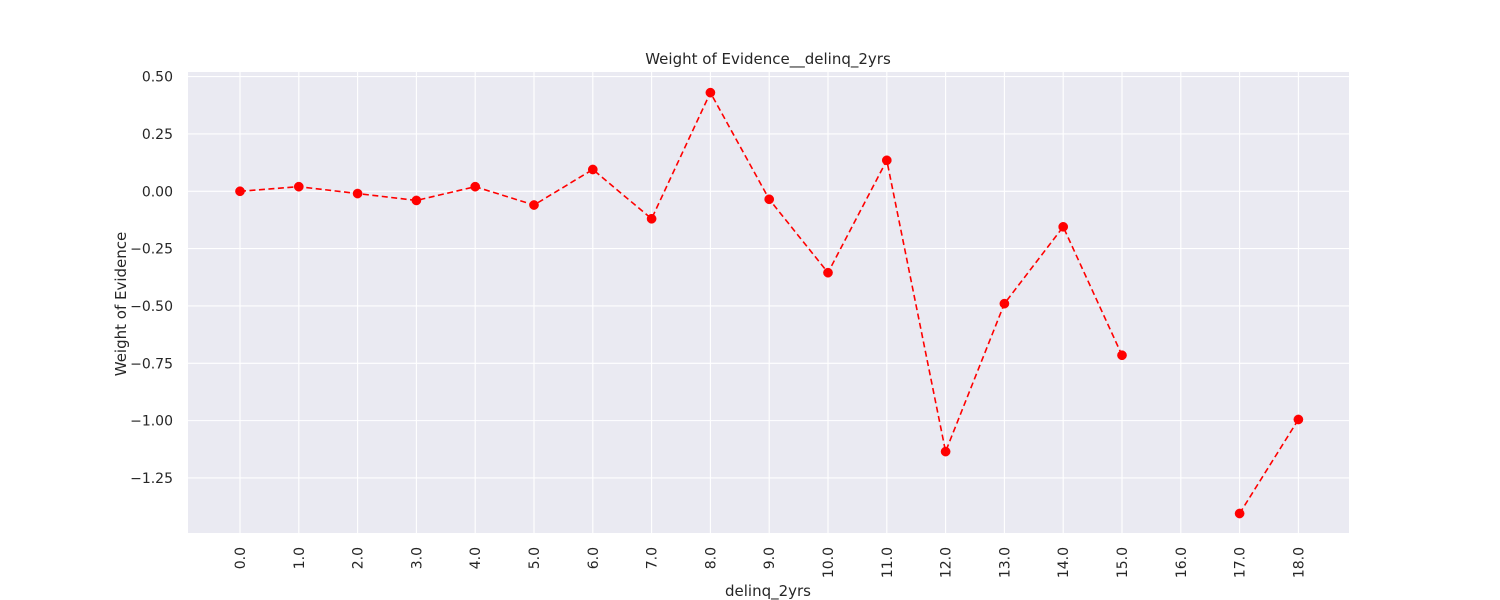 The height and width of the screenshot is (600, 1500). What do you see at coordinates (594, 558) in the screenshot?
I see `x-tick-label: 6.0` at bounding box center [594, 558].